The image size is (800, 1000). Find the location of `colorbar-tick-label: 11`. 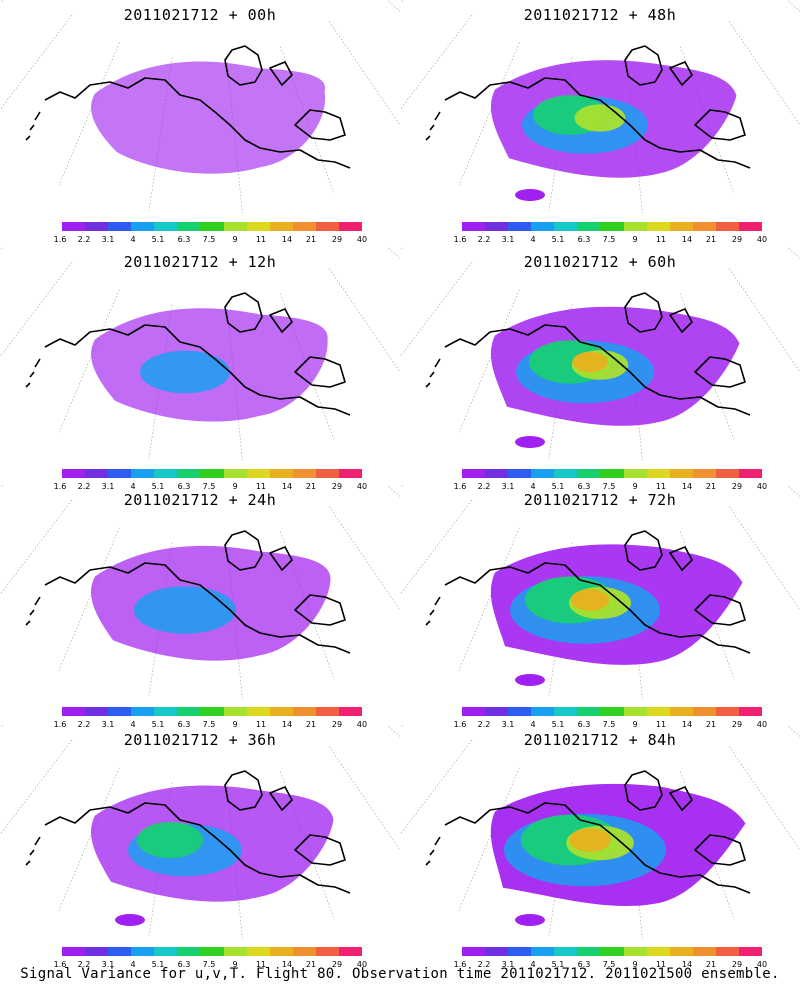

colorbar-tick-label: 11 is located at coordinates (661, 724).